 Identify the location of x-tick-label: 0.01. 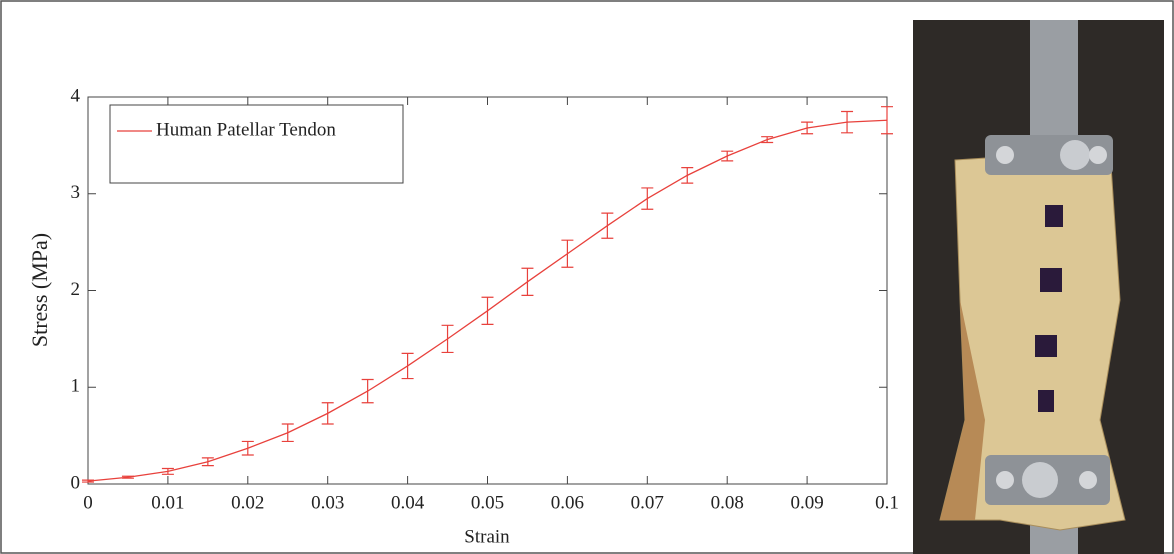
(167, 502).